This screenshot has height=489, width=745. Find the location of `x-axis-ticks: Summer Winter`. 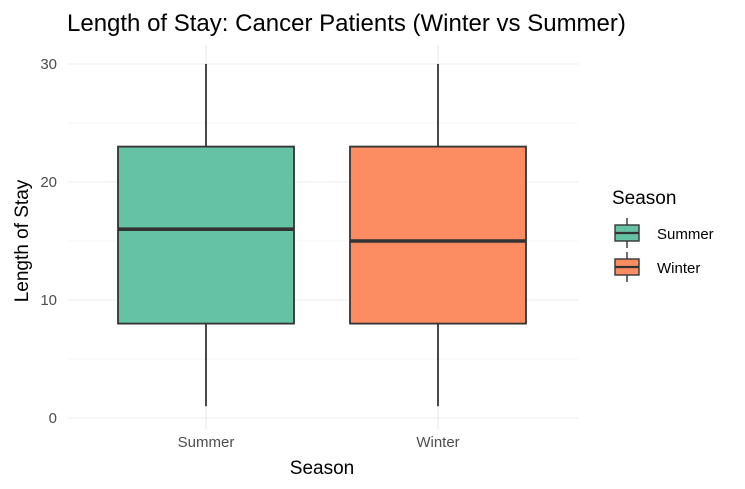

x-axis-ticks: Summer Winter is located at coordinates (319, 442).